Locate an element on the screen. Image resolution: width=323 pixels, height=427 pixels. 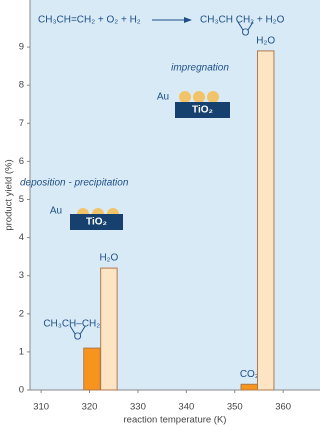
y-tick-label: 8 is located at coordinates (21, 85).